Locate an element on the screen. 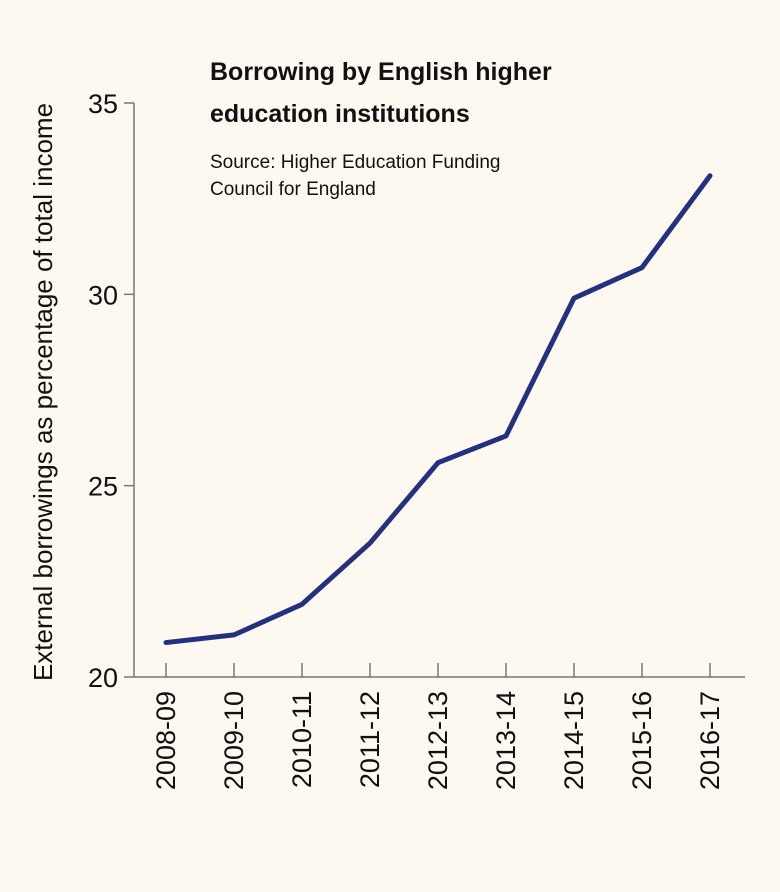 This screenshot has width=780, height=892. x-tick-label: 2010-11 is located at coordinates (302, 739).